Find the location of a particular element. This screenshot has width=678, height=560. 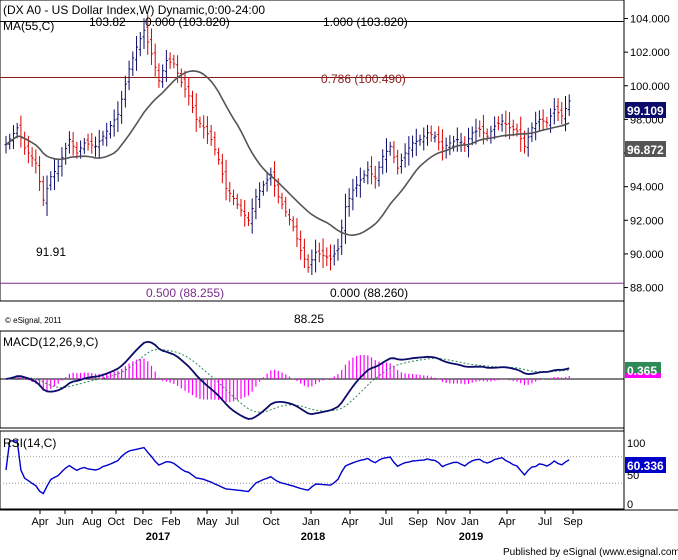

last-price-box is located at coordinates (645, 110).